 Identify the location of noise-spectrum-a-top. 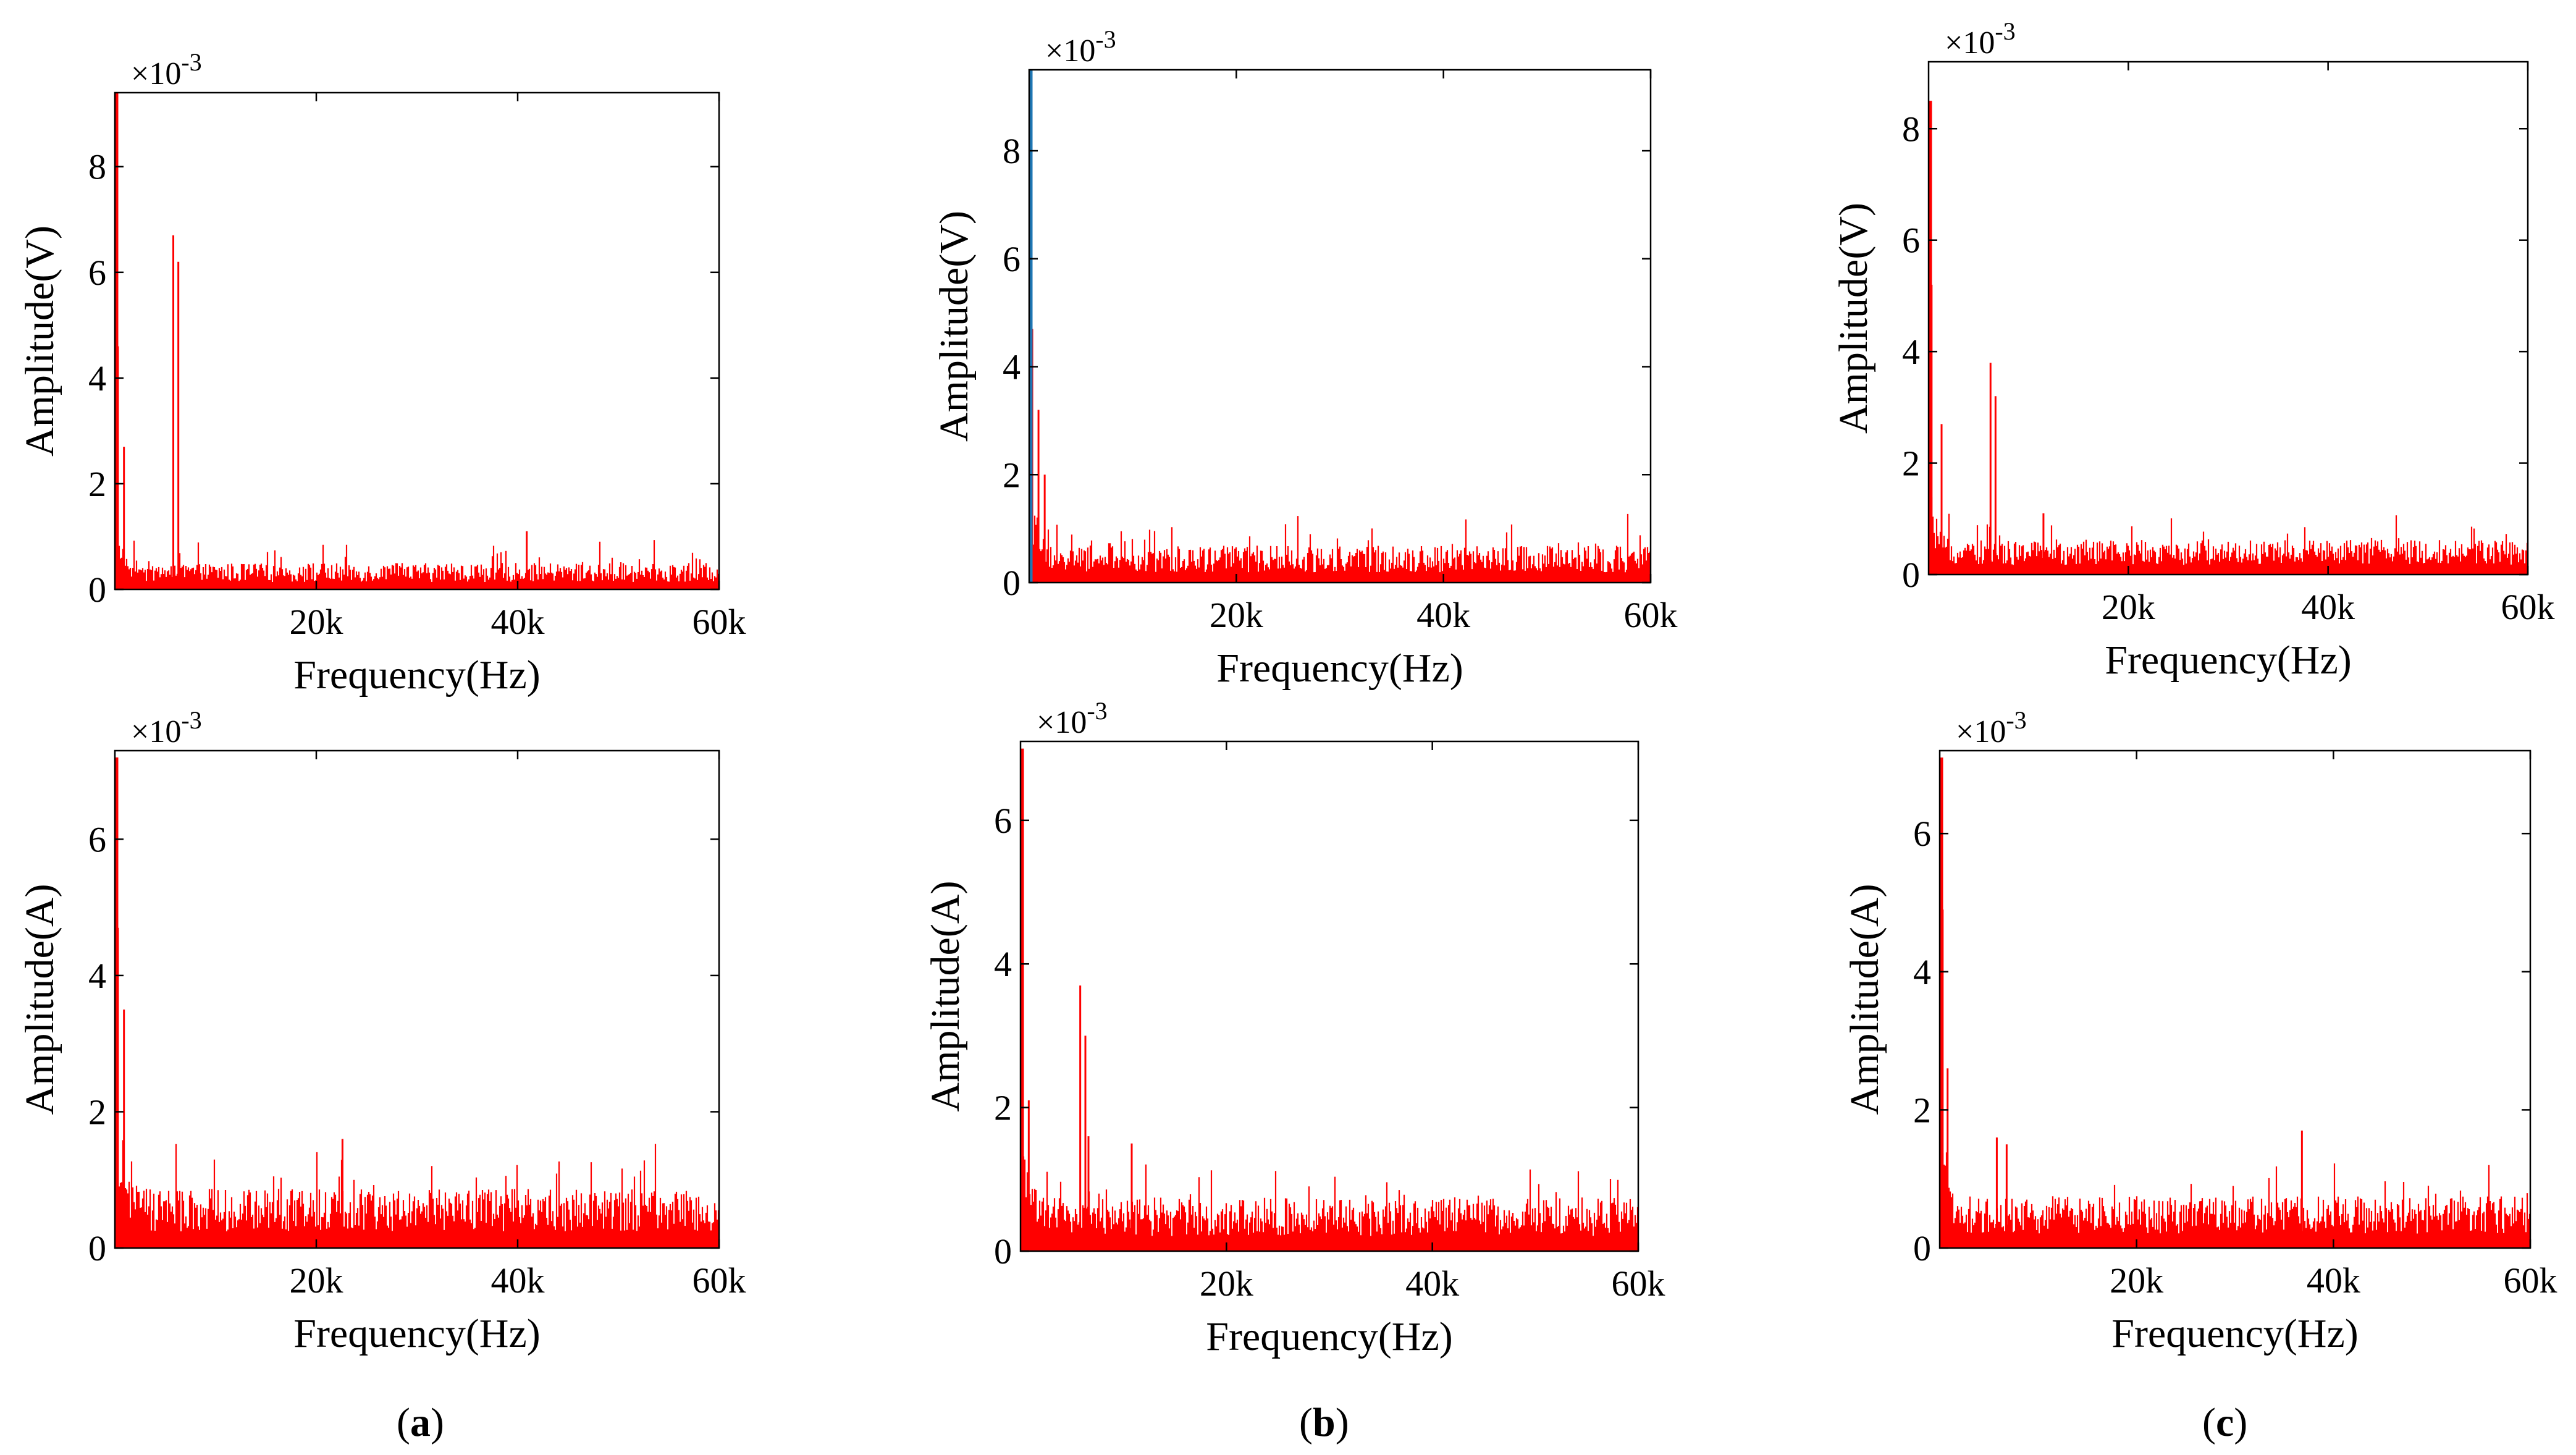
(417, 556).